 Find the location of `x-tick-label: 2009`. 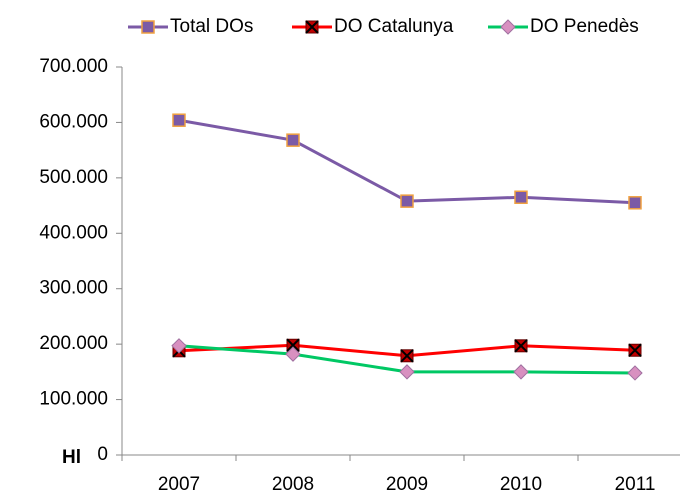

x-tick-label: 2009 is located at coordinates (407, 484).